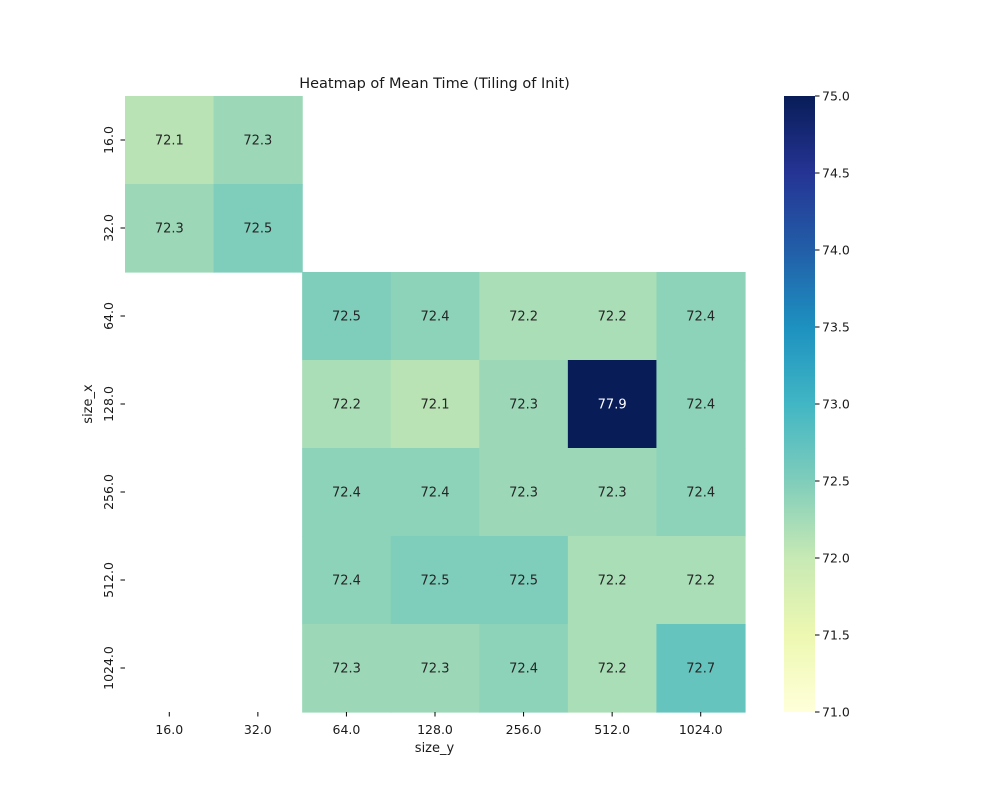  Describe the element at coordinates (88, 404) in the screenshot. I see `y-axis-label: size_x` at that location.